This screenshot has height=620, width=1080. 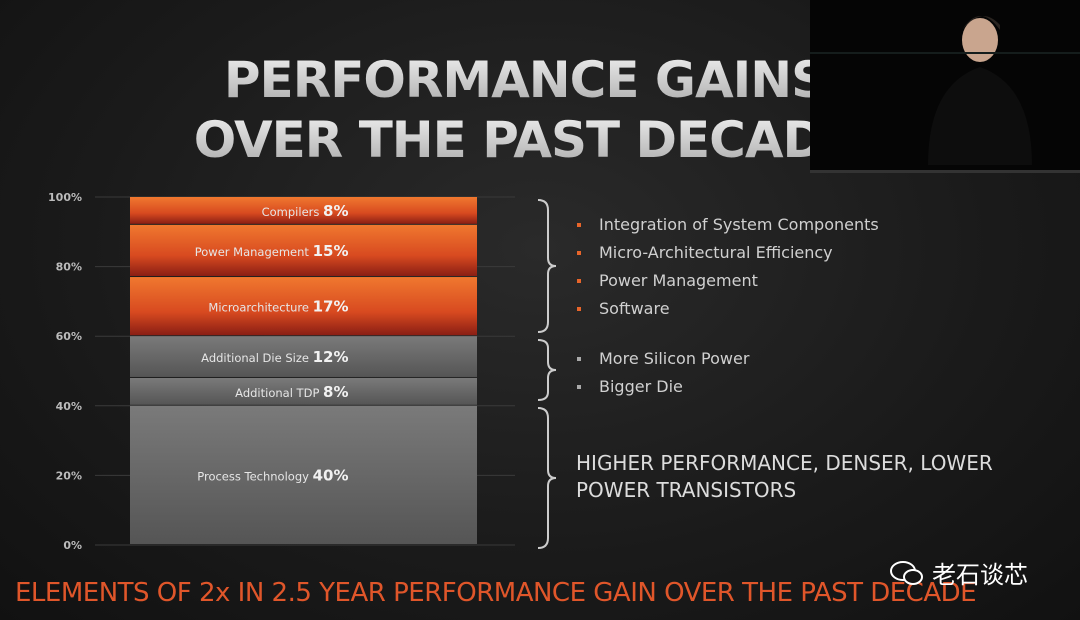 I want to click on y-tick-label: 20%, so click(x=69, y=475).